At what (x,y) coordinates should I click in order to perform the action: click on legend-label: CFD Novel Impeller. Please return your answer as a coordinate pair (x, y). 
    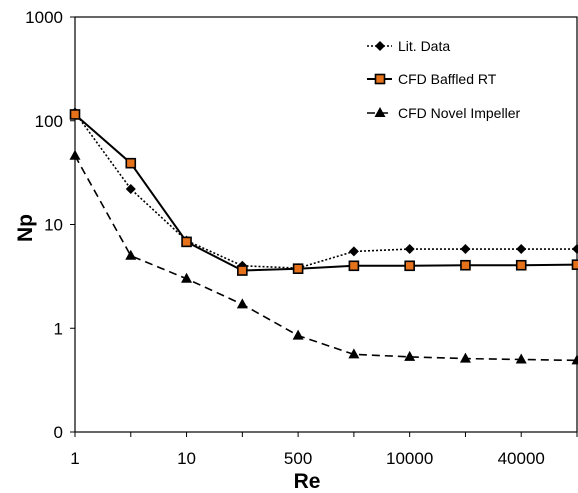
    Looking at the image, I should click on (459, 113).